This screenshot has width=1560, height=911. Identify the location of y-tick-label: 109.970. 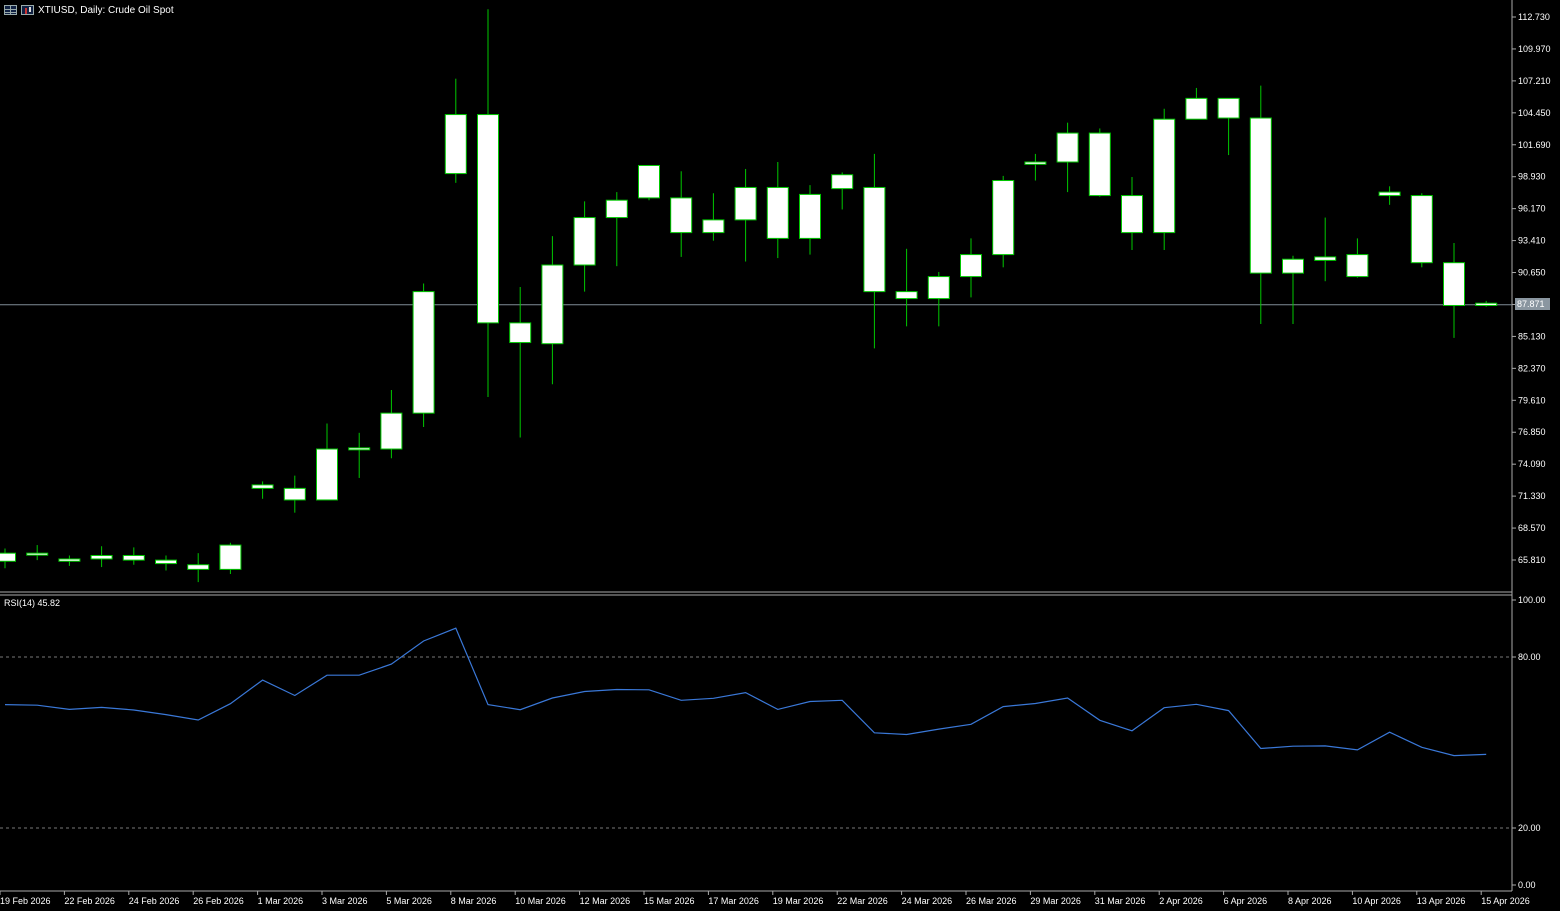
(1534, 49).